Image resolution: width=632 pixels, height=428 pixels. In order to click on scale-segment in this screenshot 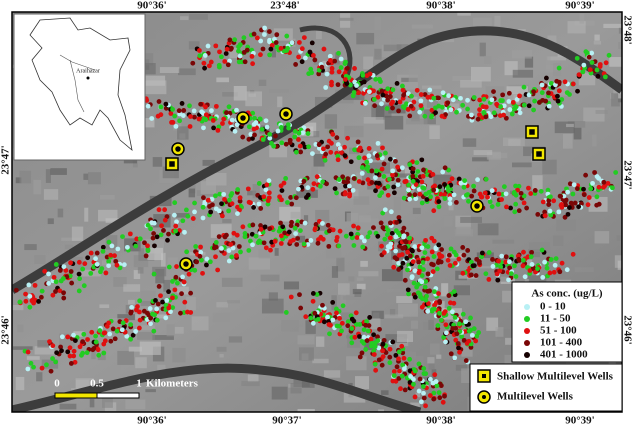, I will do `click(76, 395)`.